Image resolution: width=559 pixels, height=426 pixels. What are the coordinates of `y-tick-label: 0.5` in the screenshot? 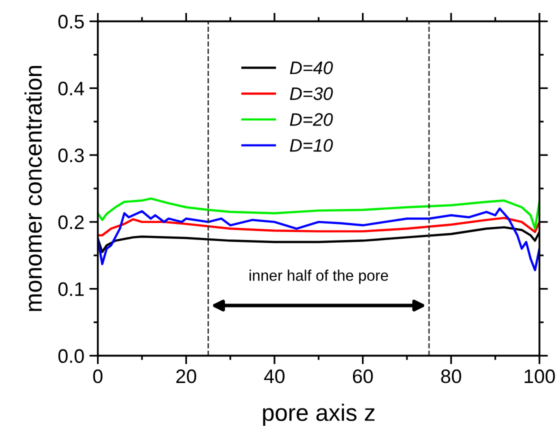 It's located at (71, 21).